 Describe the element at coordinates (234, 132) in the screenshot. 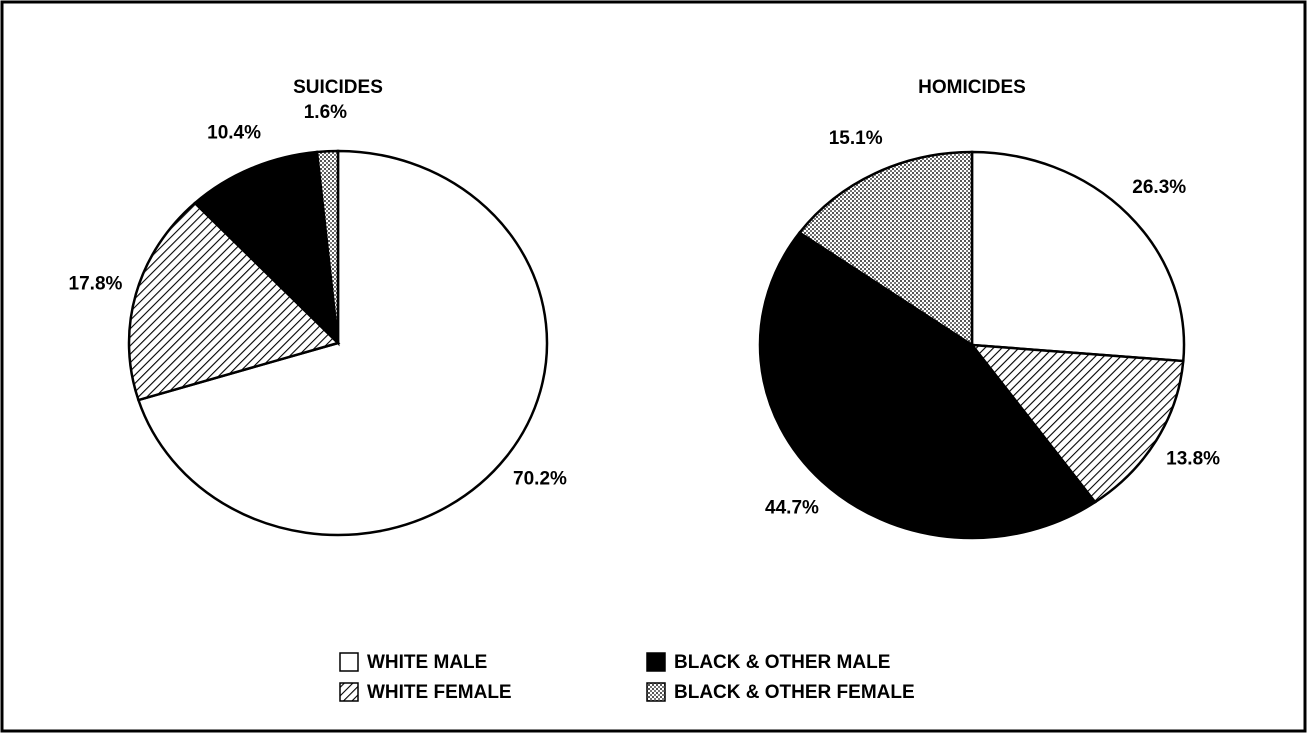

I see `data-label: 10.4%` at that location.